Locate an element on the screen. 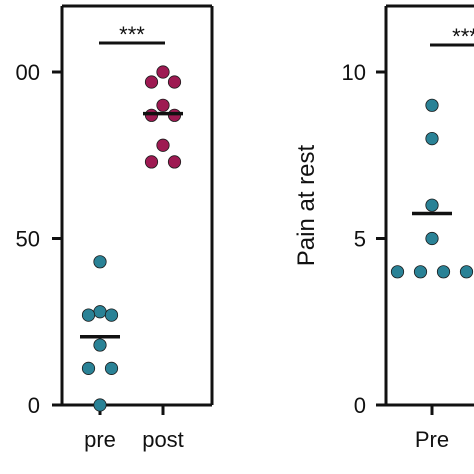 This screenshot has width=474, height=474. x-tick-label: post is located at coordinates (163, 439).